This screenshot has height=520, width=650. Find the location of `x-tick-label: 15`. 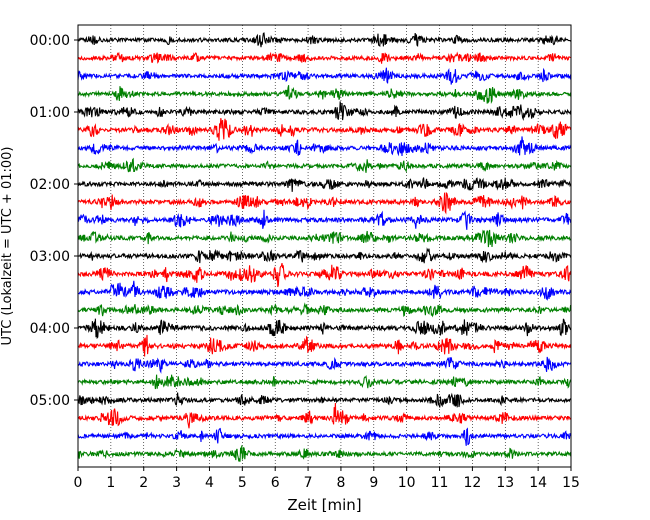

x-tick-label: 15 is located at coordinates (571, 483).